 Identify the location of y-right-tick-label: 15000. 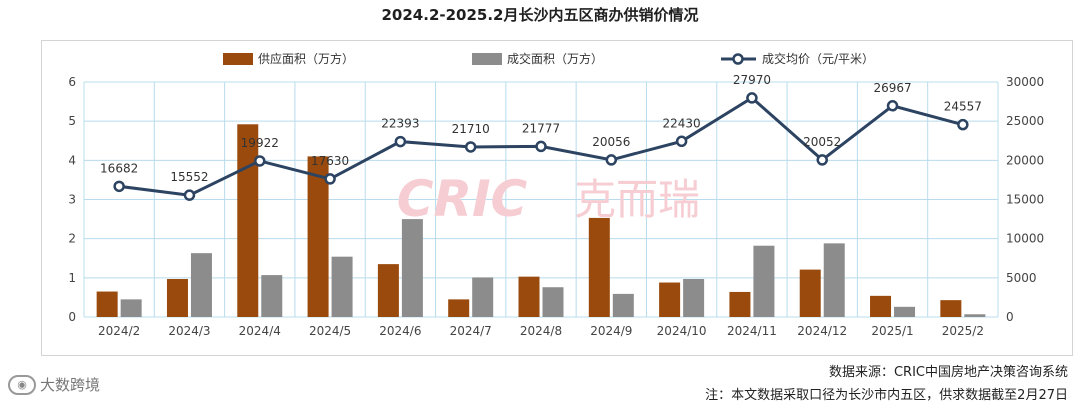
(1025, 200).